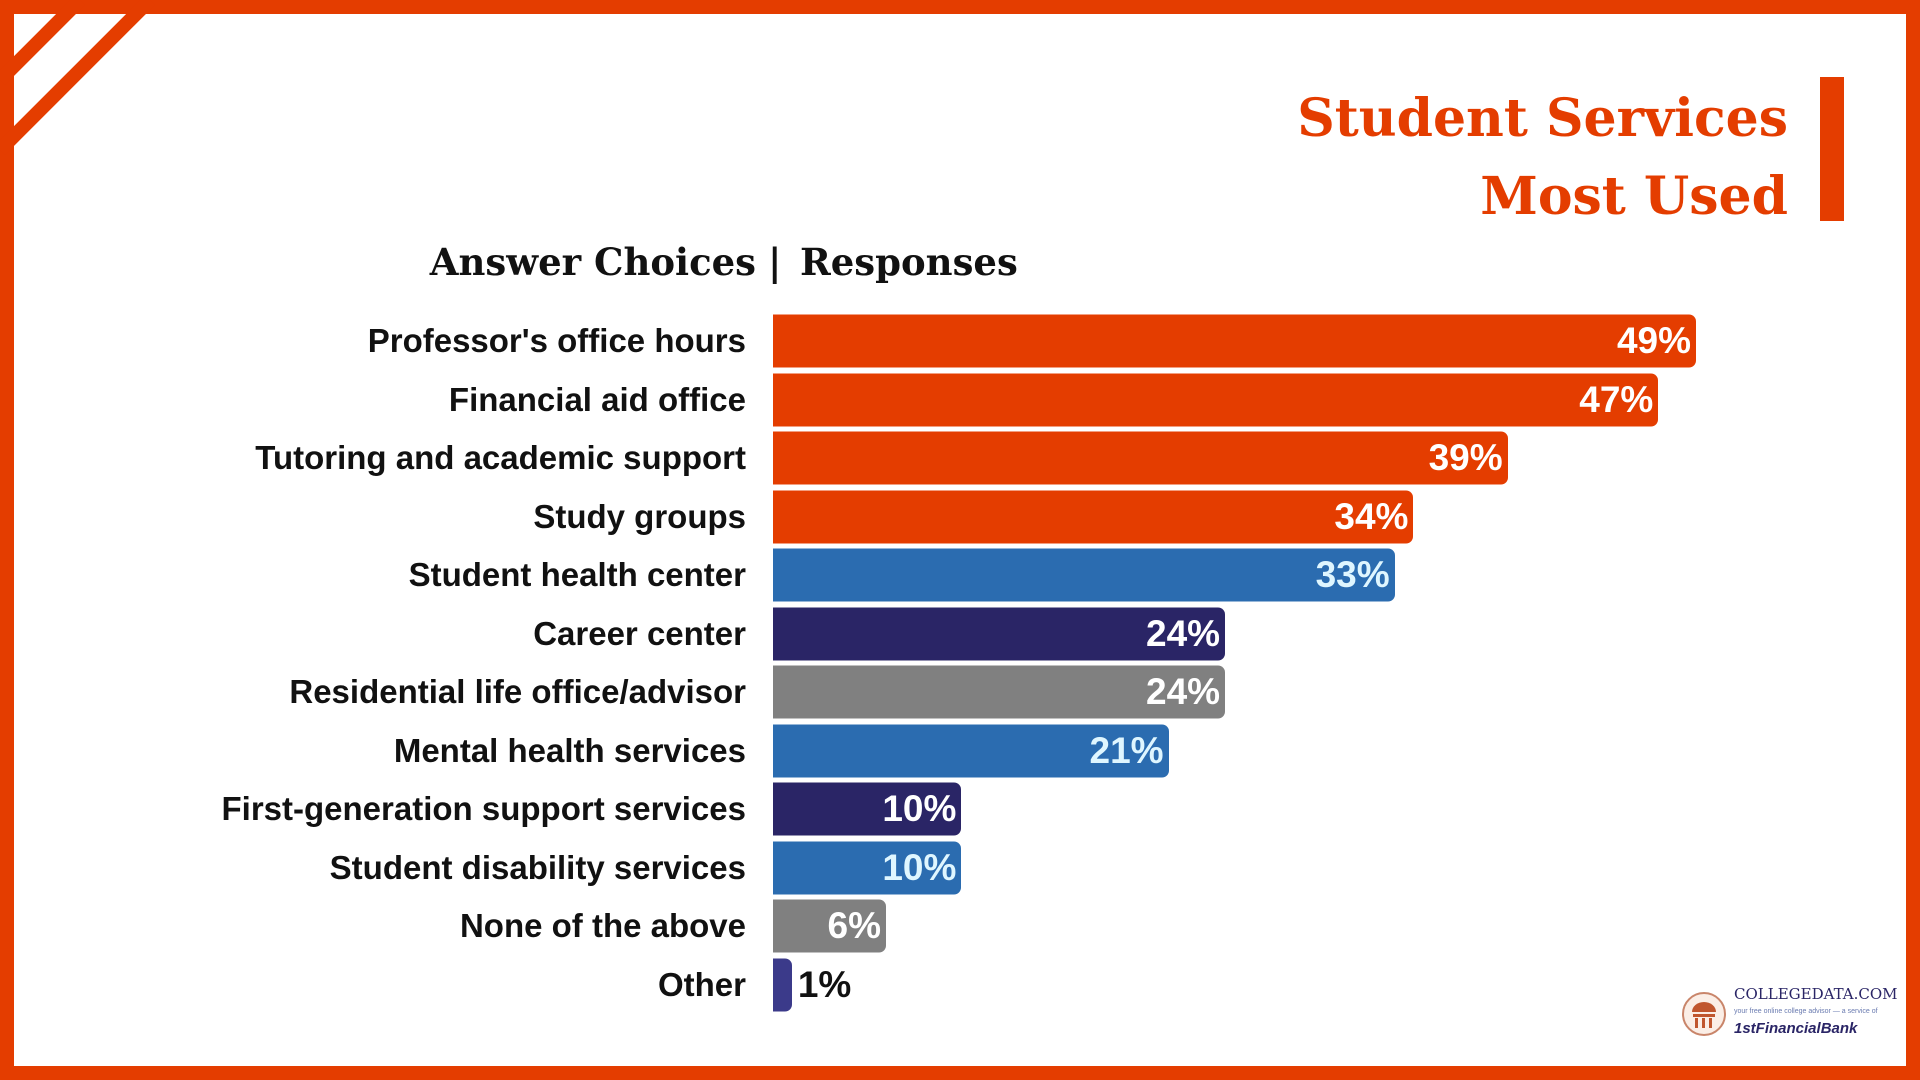  What do you see at coordinates (1796, 1028) in the screenshot?
I see `logo-bank: 1stFinancialBank` at bounding box center [1796, 1028].